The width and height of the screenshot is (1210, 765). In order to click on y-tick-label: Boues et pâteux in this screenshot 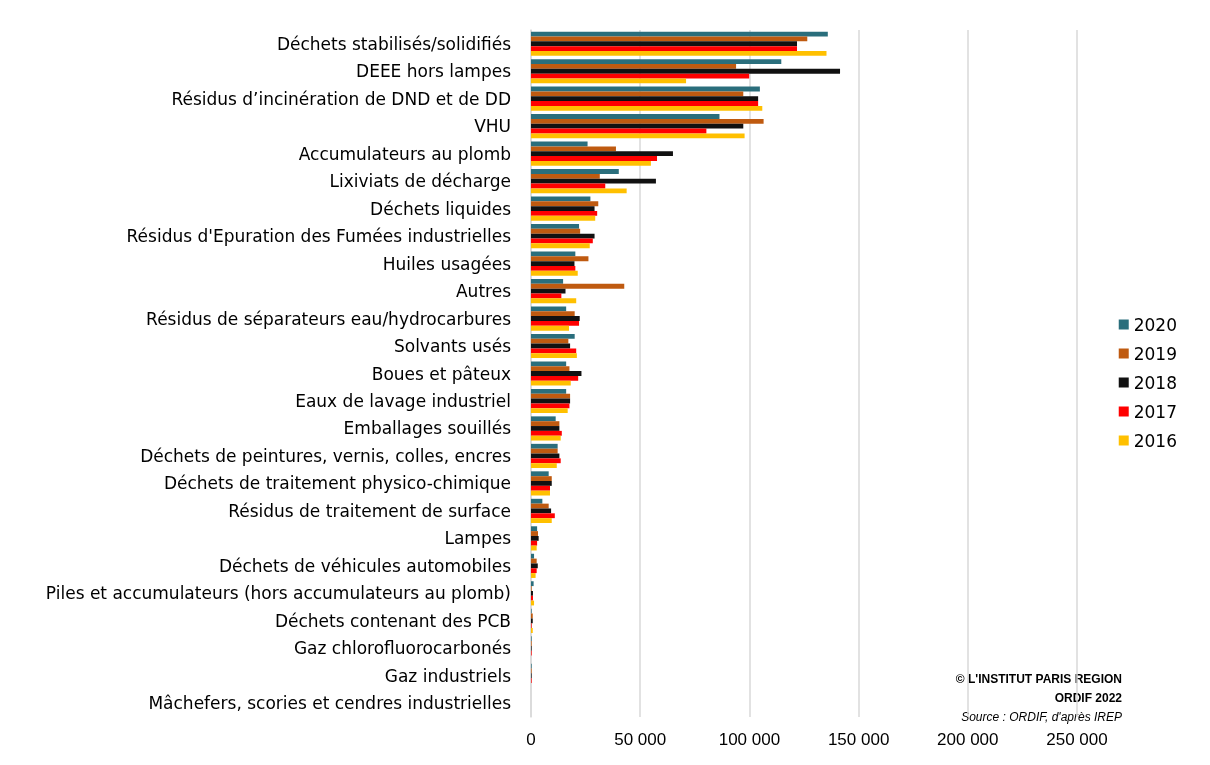, I will do `click(441, 373)`.